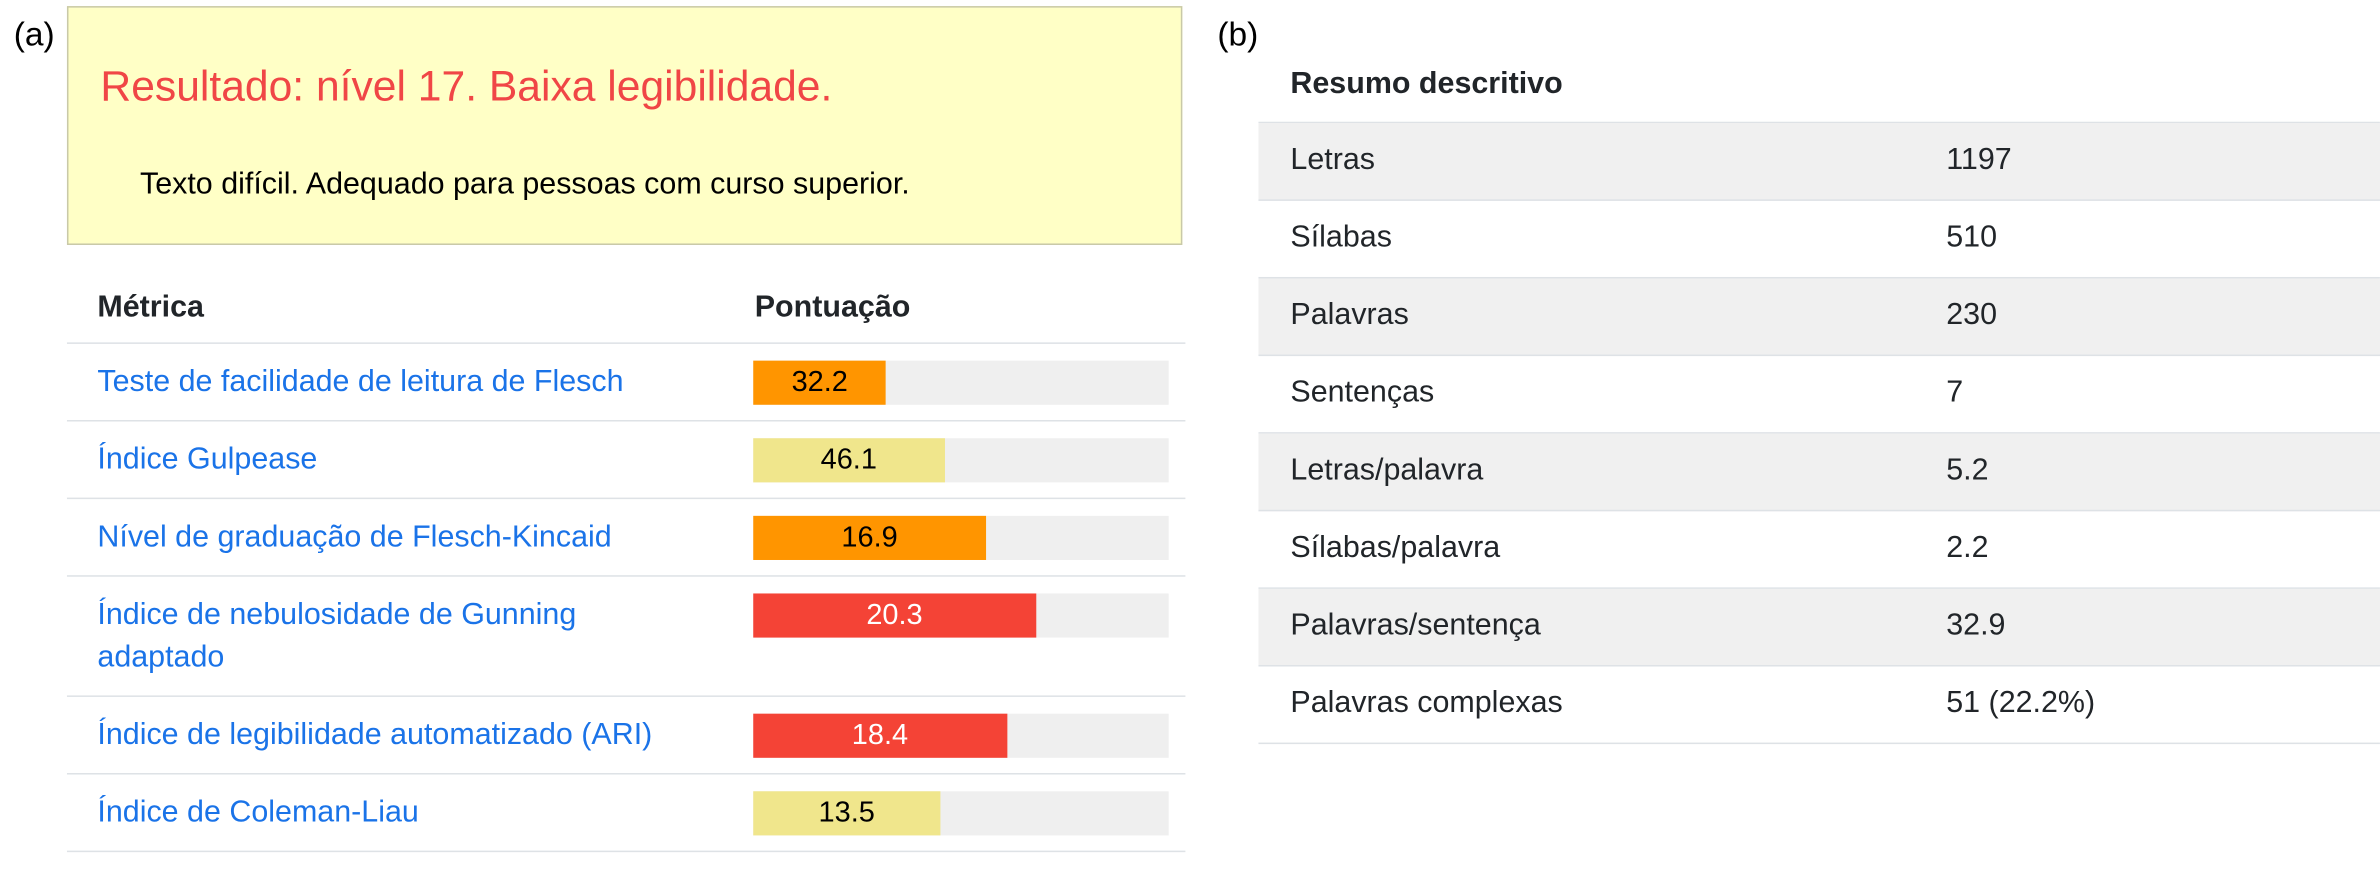 This screenshot has height=883, width=2380. Describe the element at coordinates (1819, 472) in the screenshot. I see `summary-row: Letras/palavra 5.2` at that location.